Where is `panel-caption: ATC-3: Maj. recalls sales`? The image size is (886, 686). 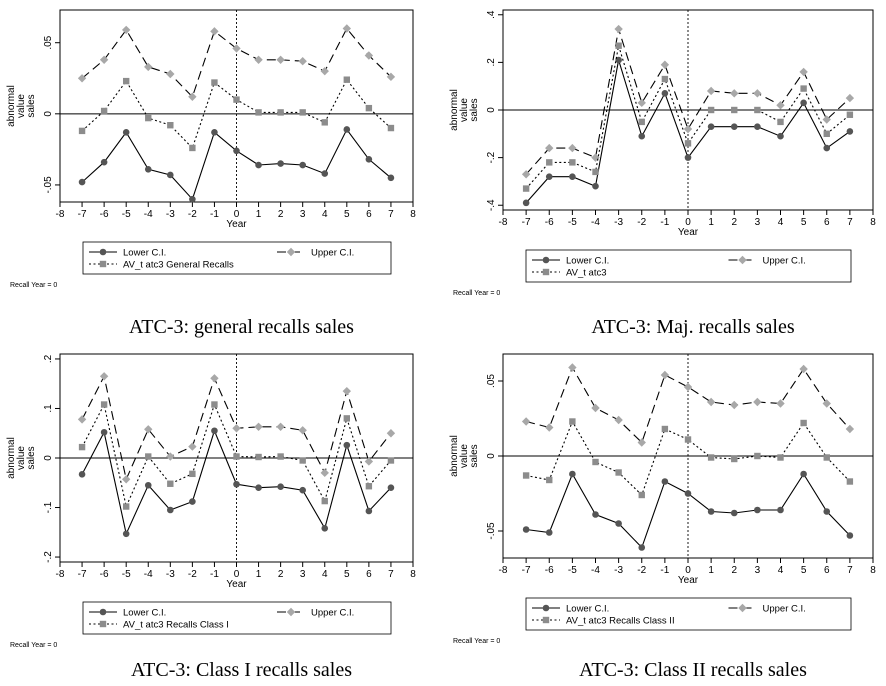
panel-caption: ATC-3: Maj. recalls sales is located at coordinates (692, 327).